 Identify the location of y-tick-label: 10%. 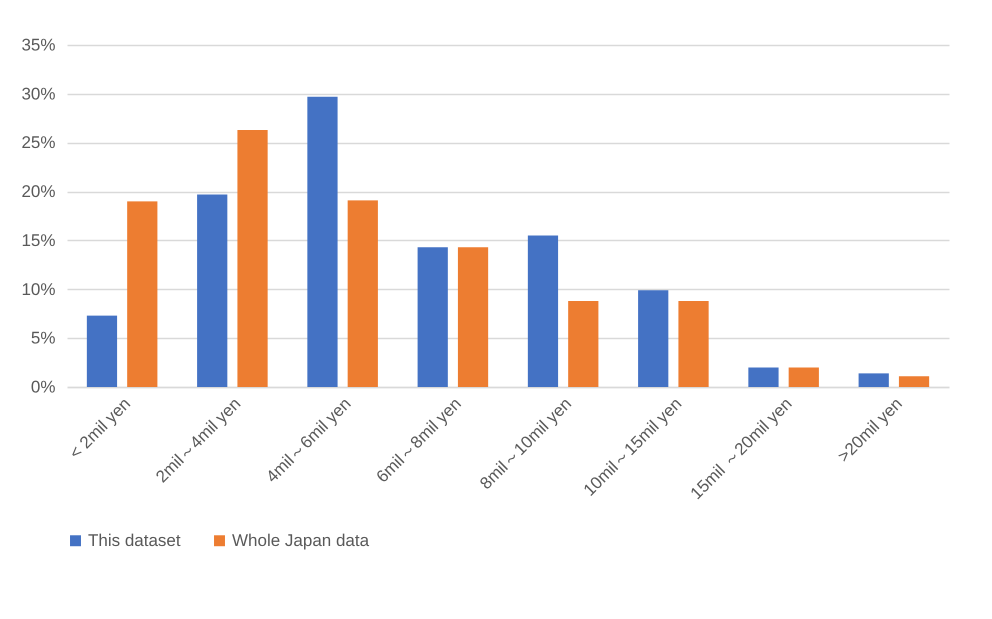
(38, 289).